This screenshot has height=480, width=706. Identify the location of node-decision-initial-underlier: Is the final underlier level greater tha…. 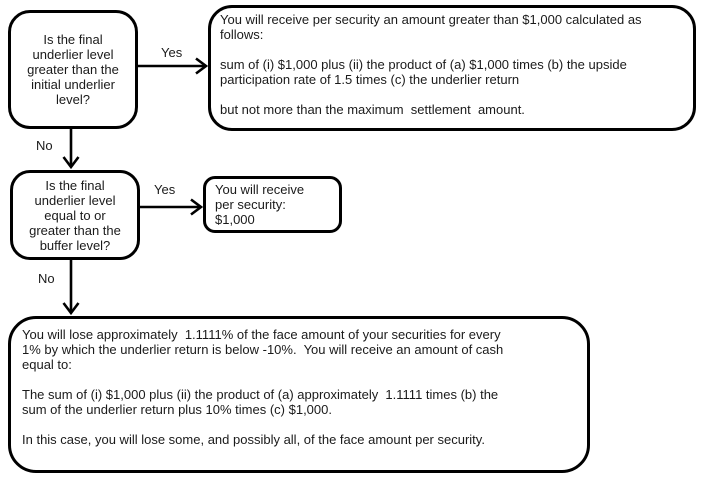
(73, 69).